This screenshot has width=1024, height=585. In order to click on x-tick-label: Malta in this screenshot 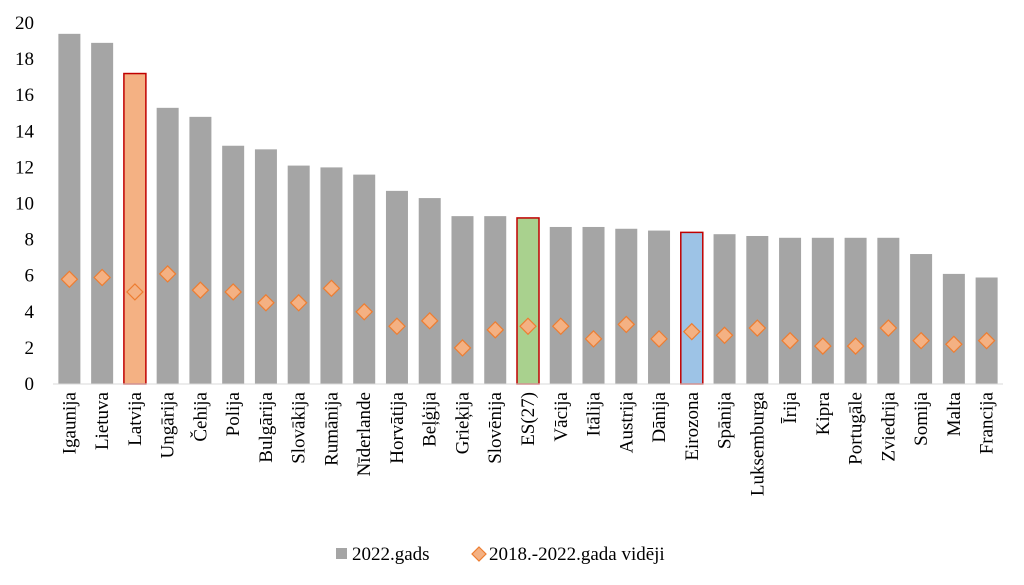, I will do `click(954, 413)`.